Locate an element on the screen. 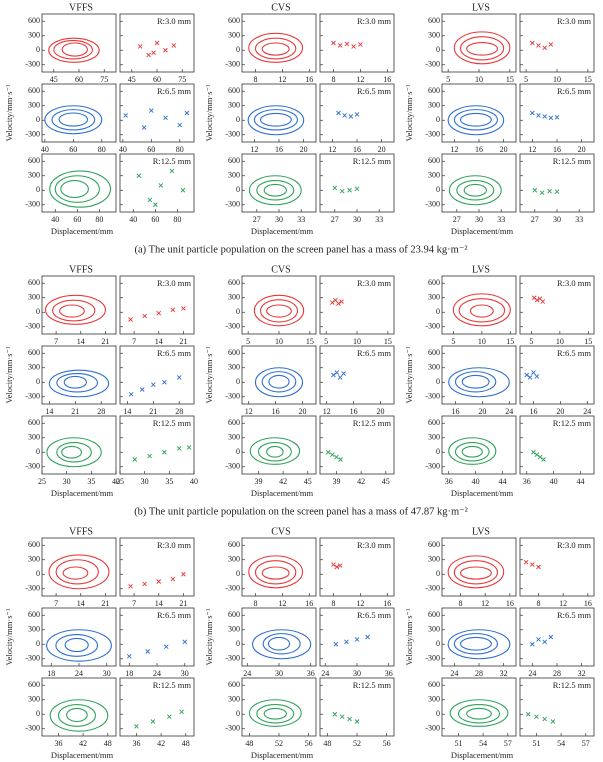 This screenshot has height=762, width=603. x-tick-label: 14 is located at coordinates (49, 411).